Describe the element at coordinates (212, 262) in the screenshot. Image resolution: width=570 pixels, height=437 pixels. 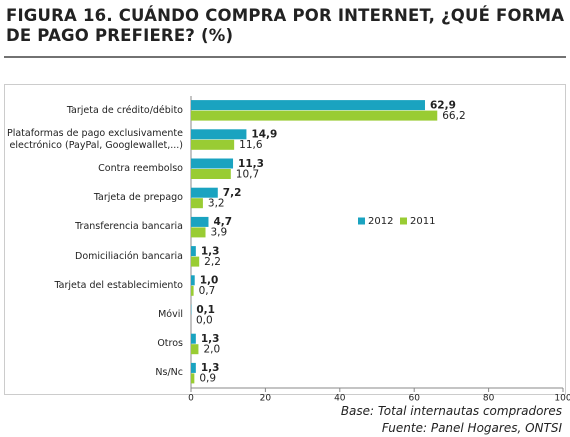
I see `value-label: 2,2` at that location.